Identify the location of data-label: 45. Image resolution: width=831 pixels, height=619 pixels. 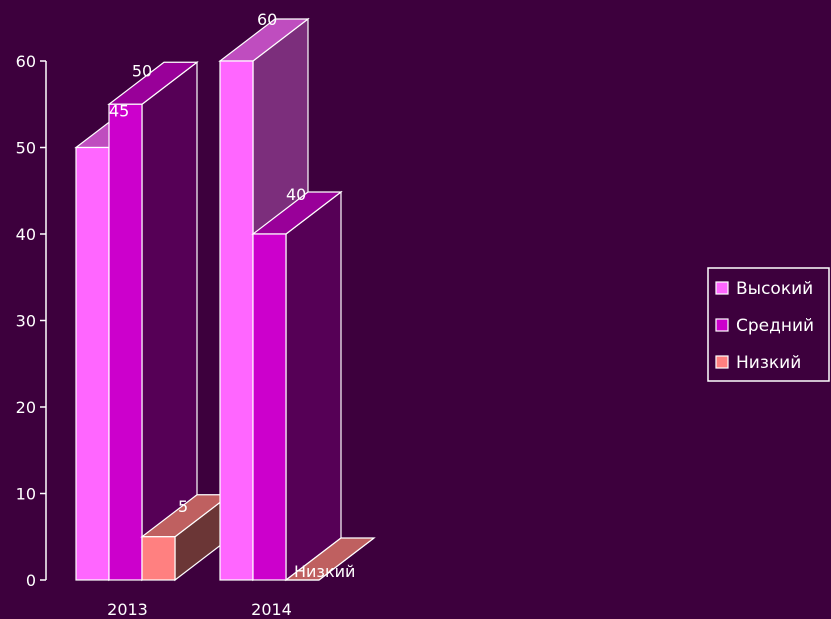
(119, 110).